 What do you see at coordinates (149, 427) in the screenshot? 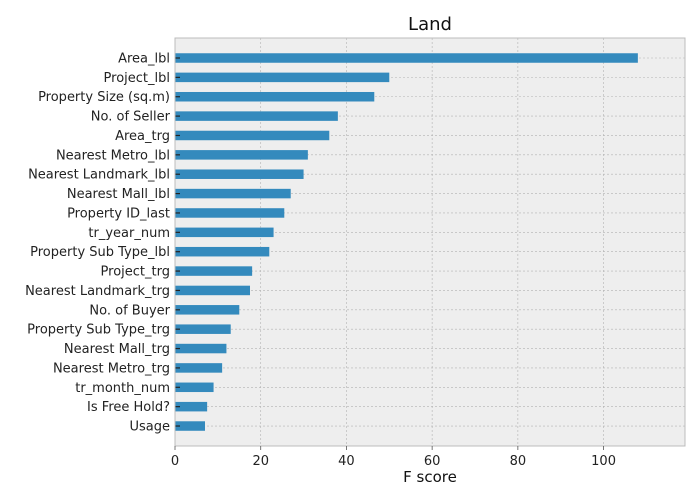
I see `y-tick-label: Usage` at bounding box center [149, 427].